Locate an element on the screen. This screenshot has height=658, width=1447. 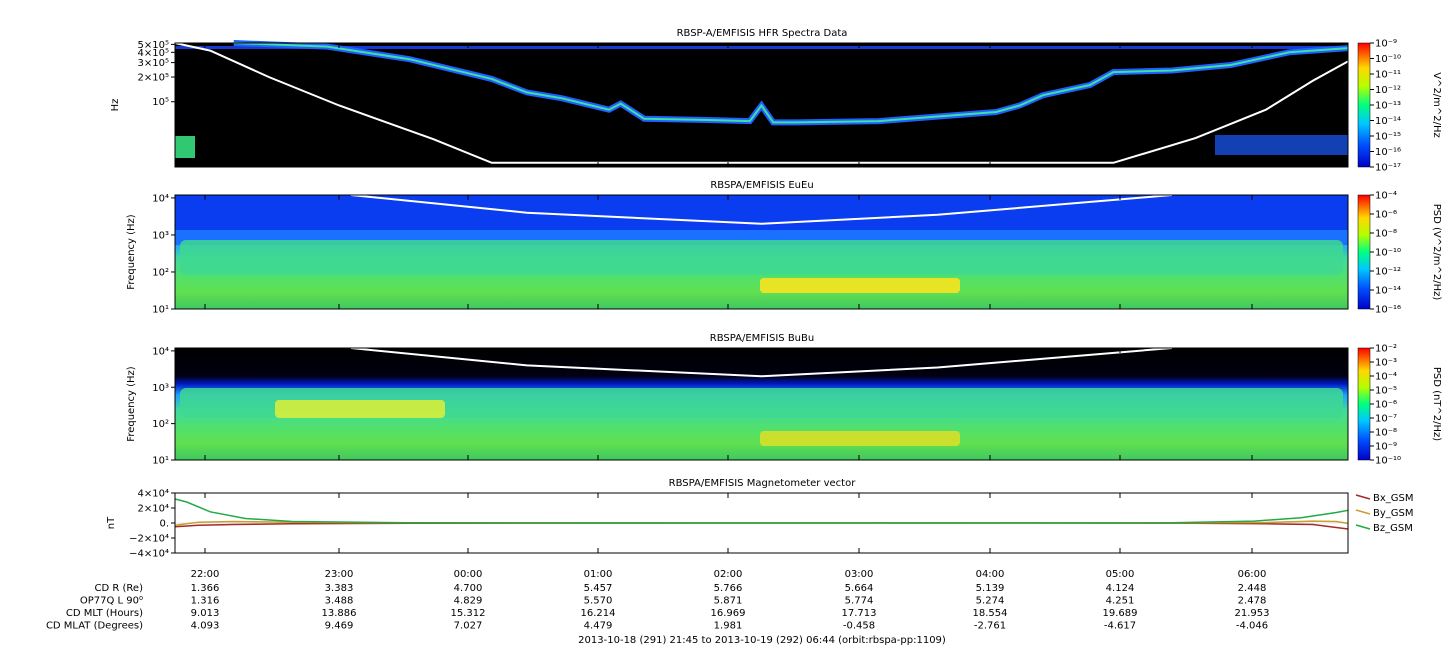
panel-3-colorbar is located at coordinates (1364, 404).